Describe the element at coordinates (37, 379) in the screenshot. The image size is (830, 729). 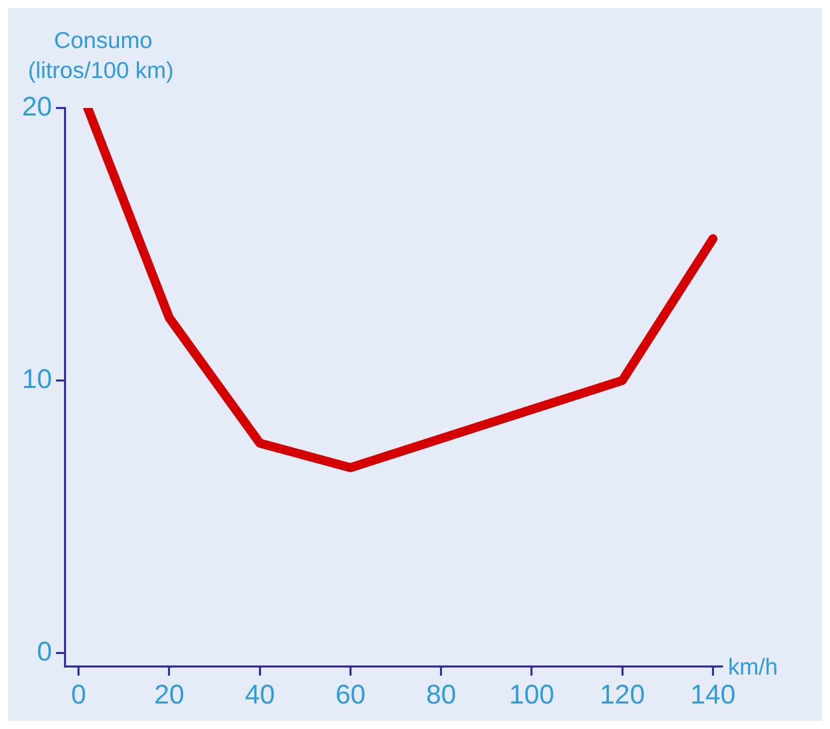
I see `y-tick-label: 10` at that location.